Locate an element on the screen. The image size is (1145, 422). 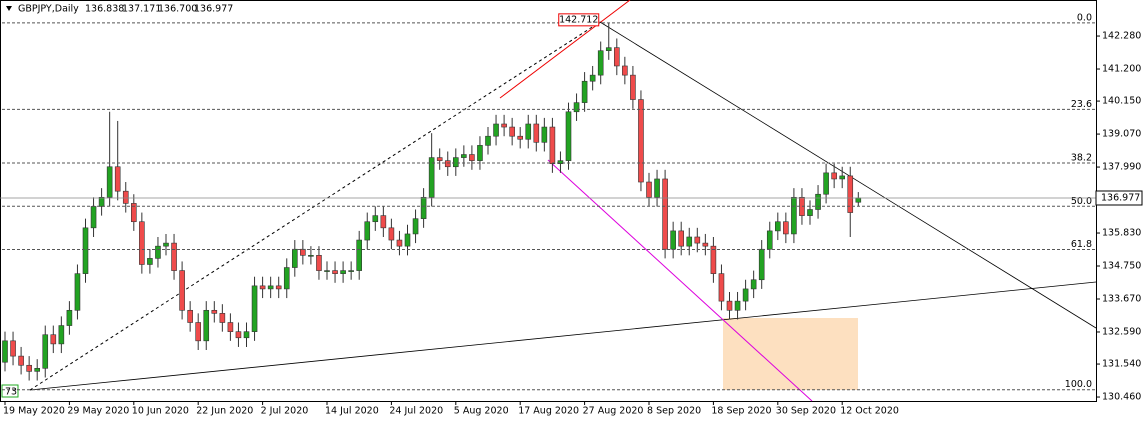
x-tick-label: 30 Sep 2020 is located at coordinates (806, 411).